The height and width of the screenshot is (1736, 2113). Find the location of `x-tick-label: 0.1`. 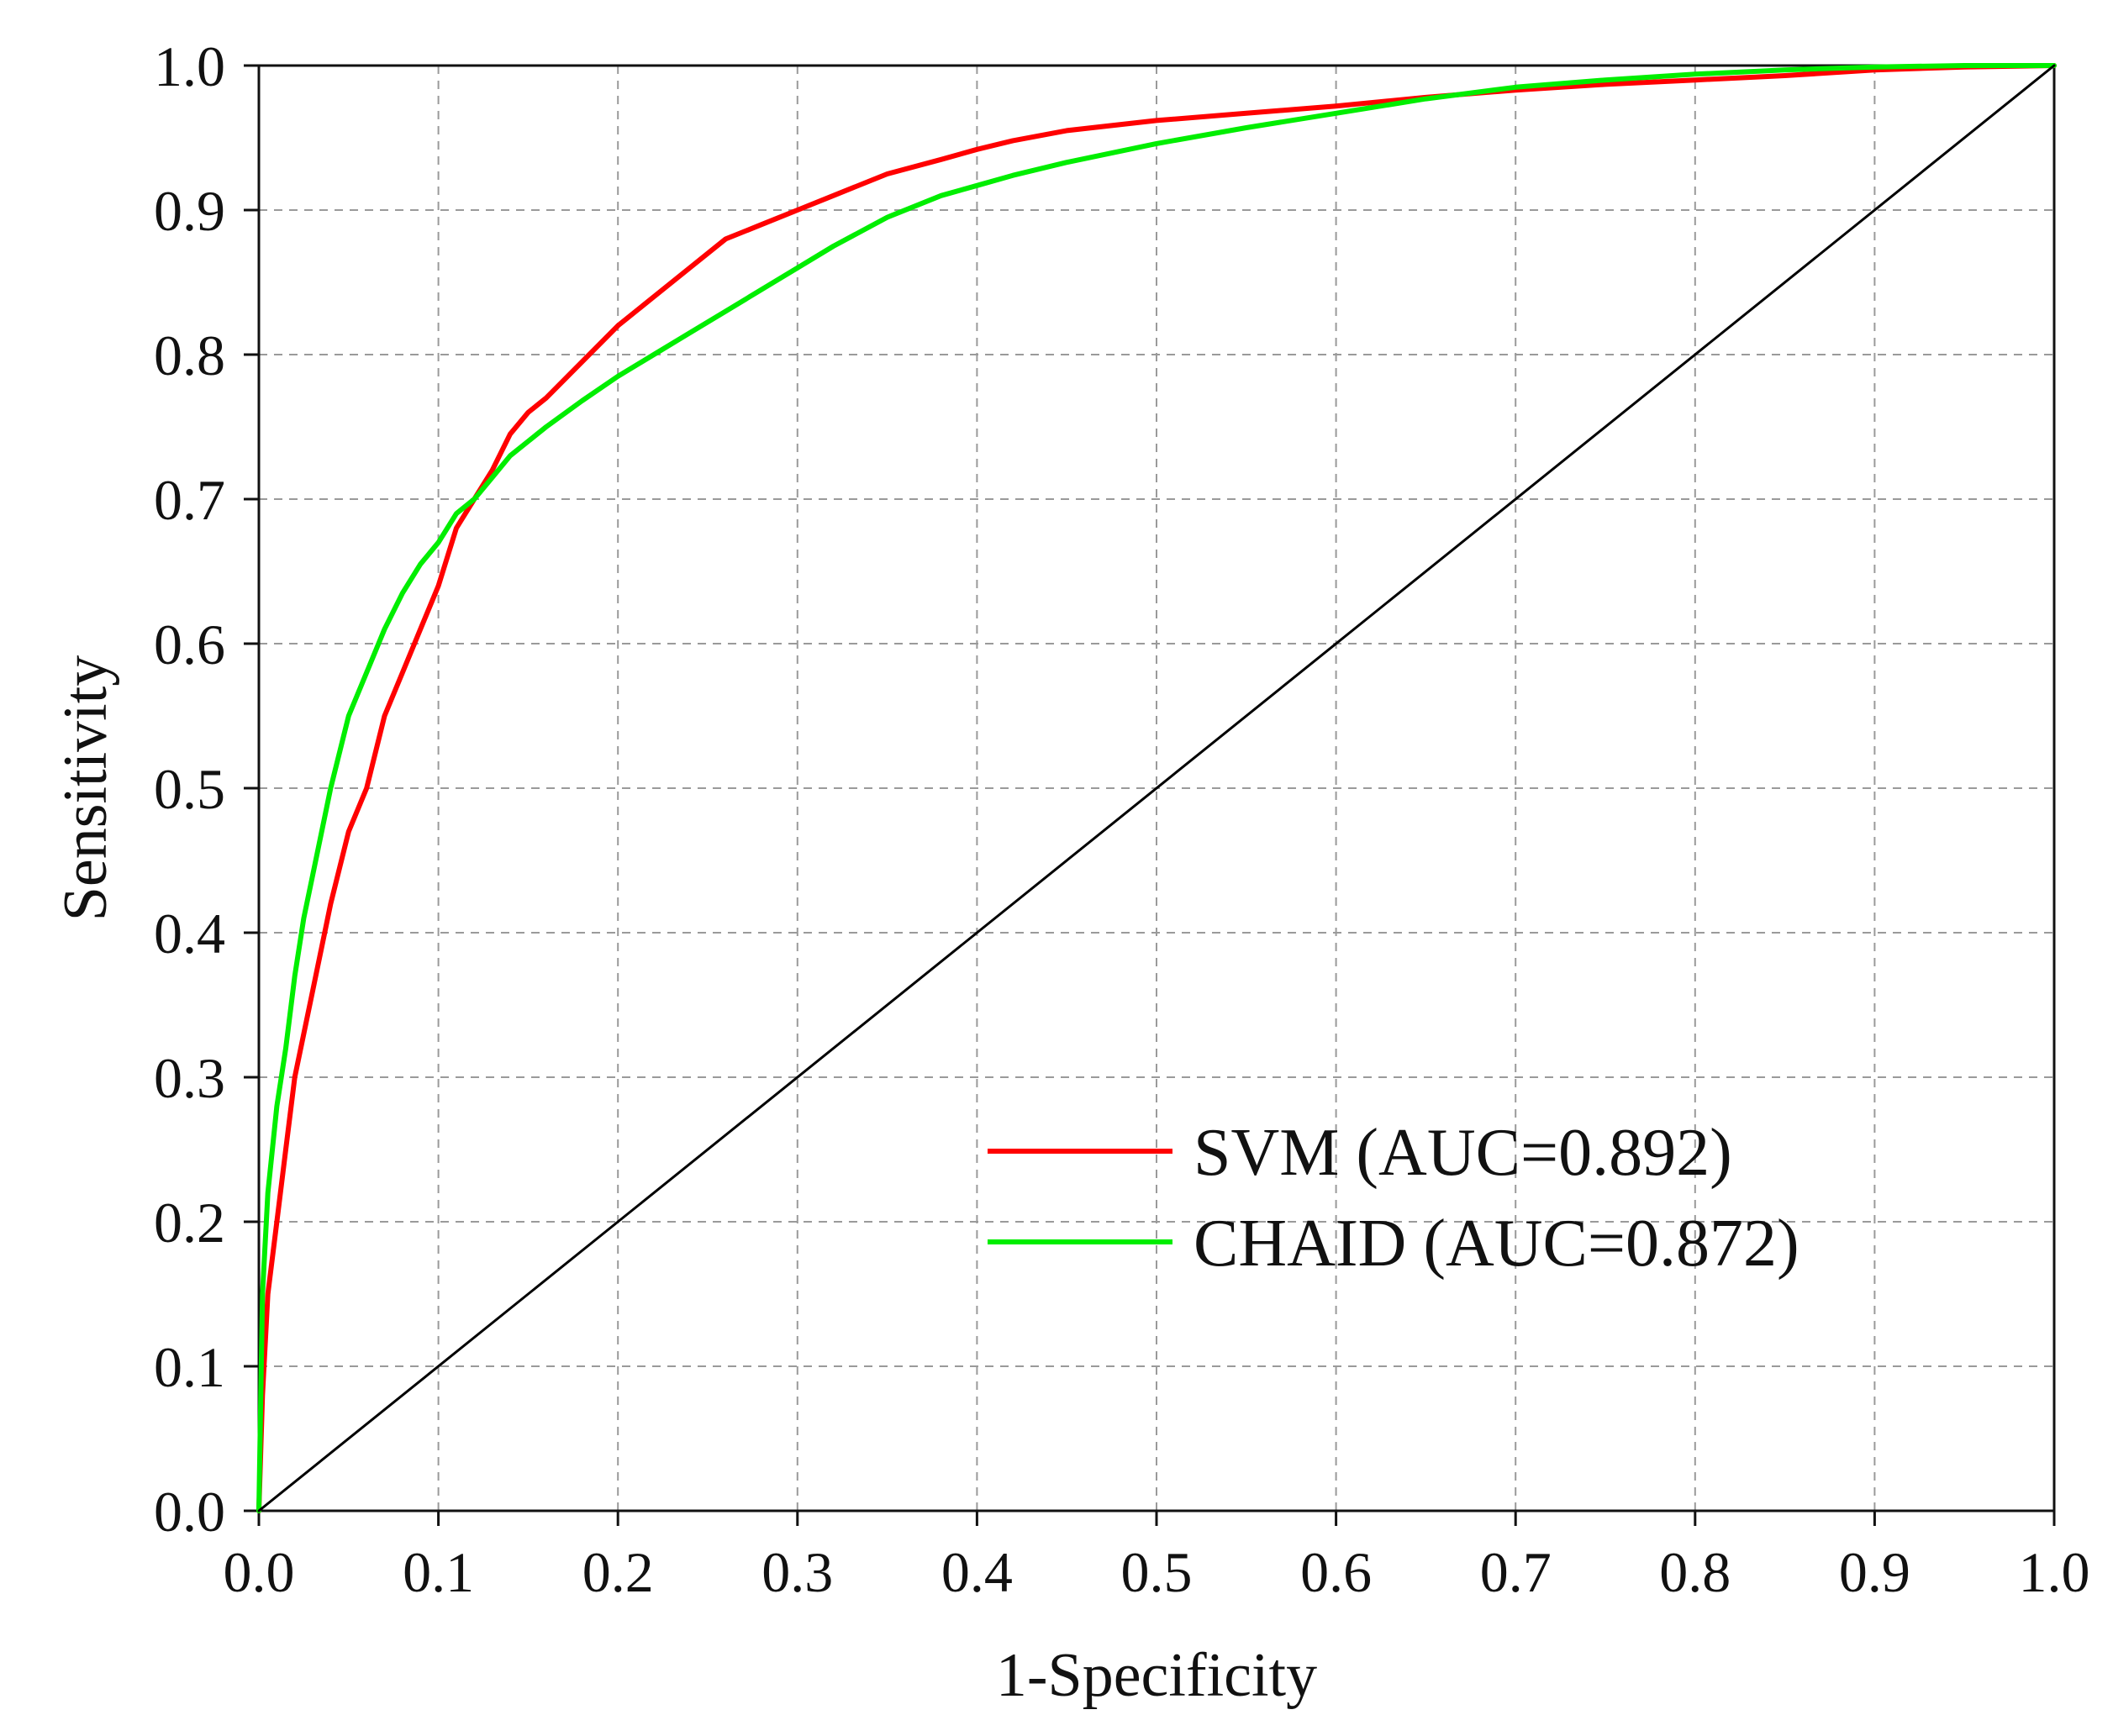

x-tick-label: 0.1 is located at coordinates (439, 1572).